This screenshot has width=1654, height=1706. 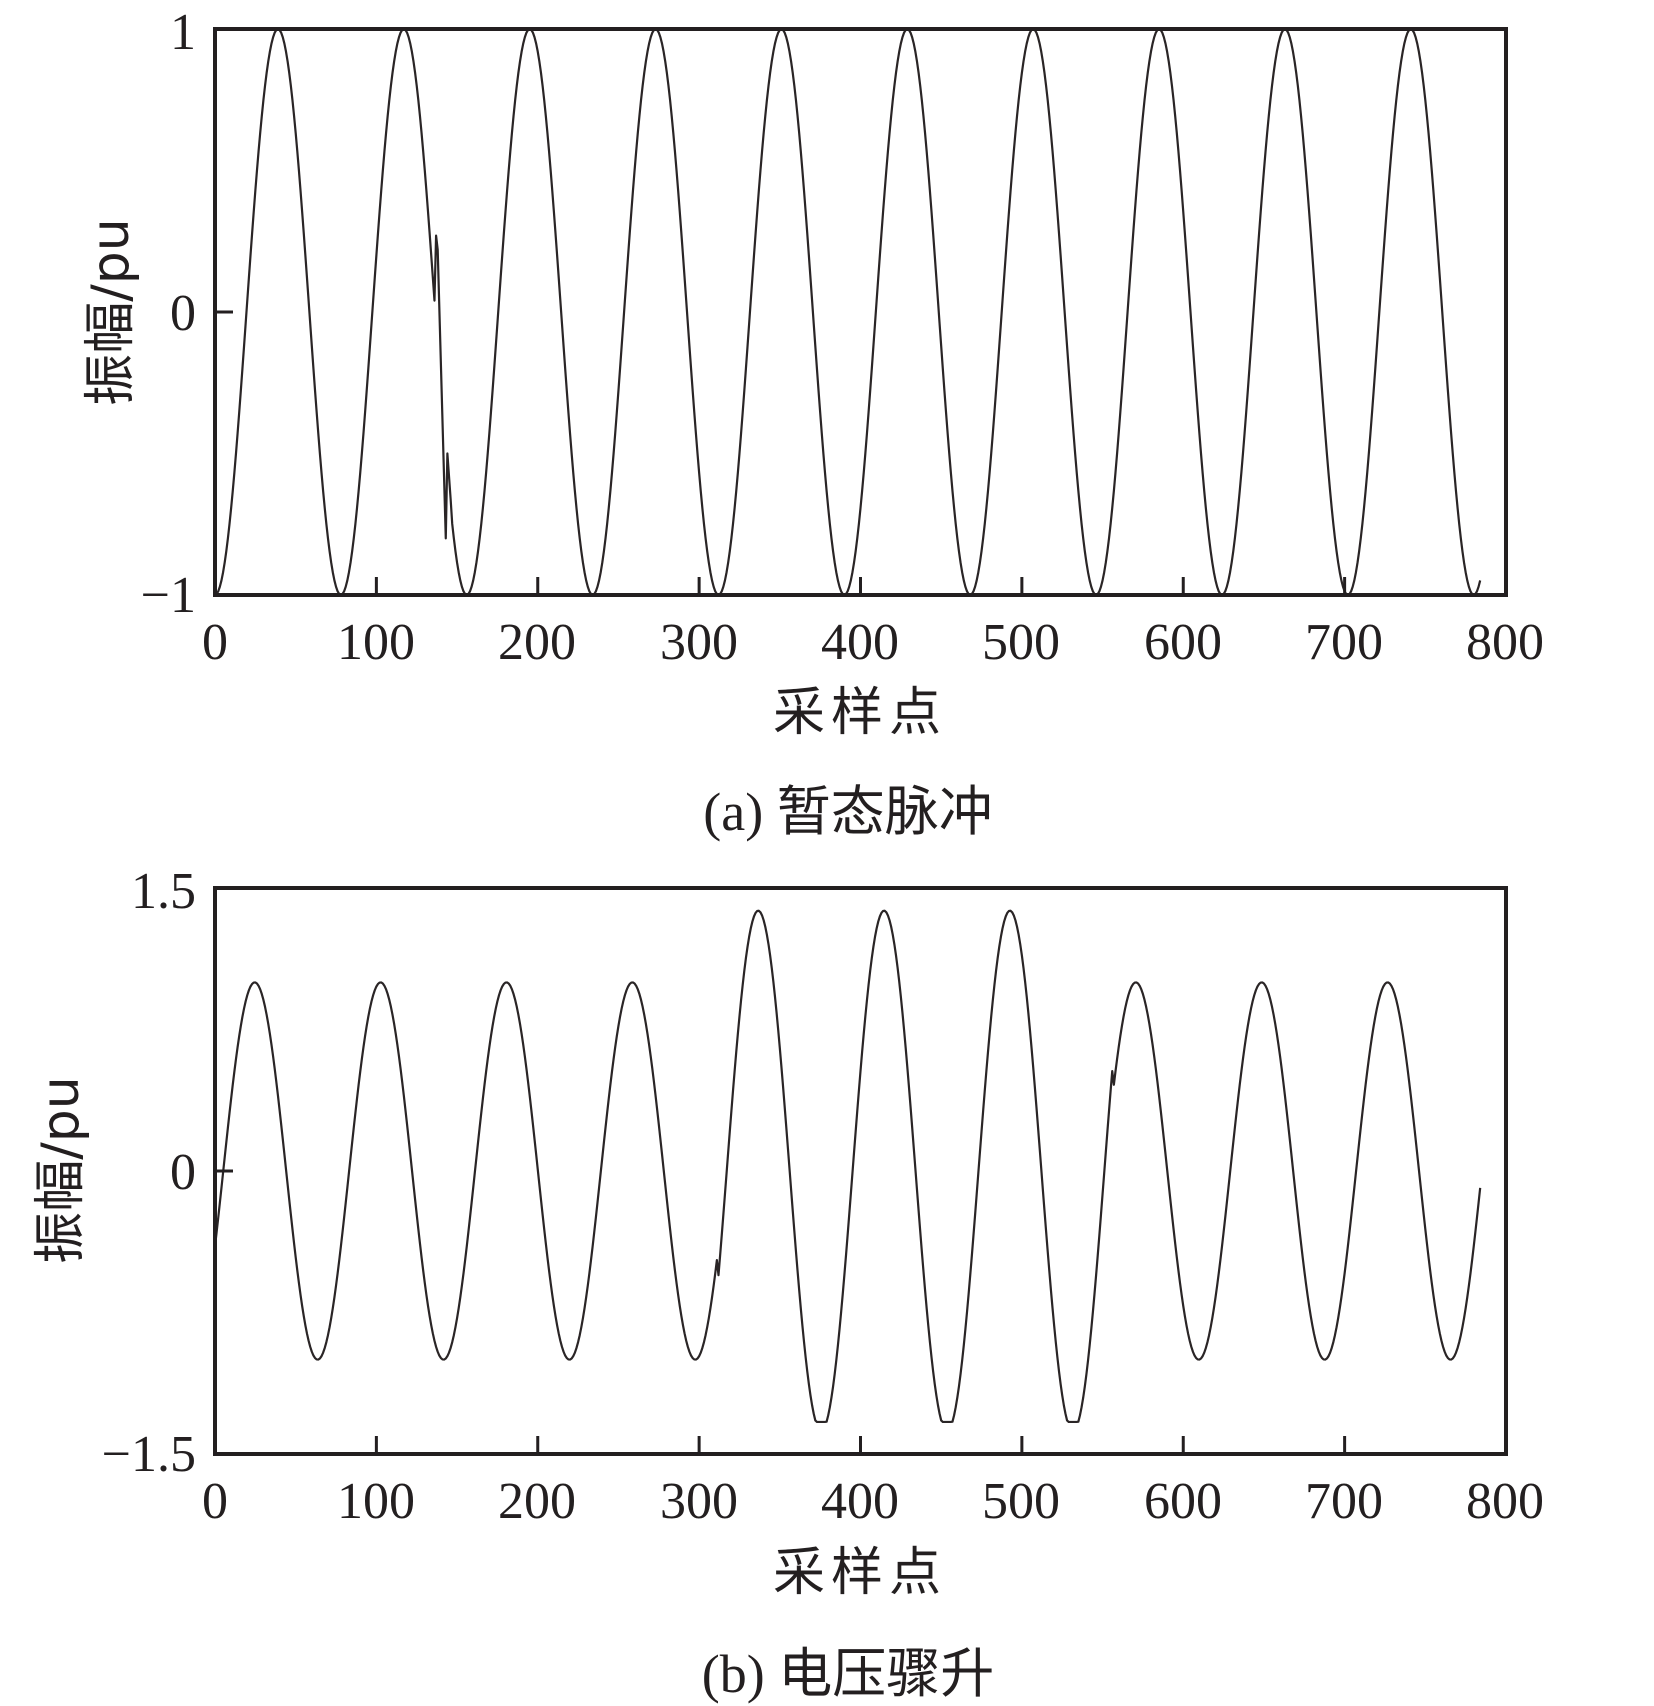 What do you see at coordinates (1505, 1501) in the screenshot?
I see `x-tick-label-b: 800` at bounding box center [1505, 1501].